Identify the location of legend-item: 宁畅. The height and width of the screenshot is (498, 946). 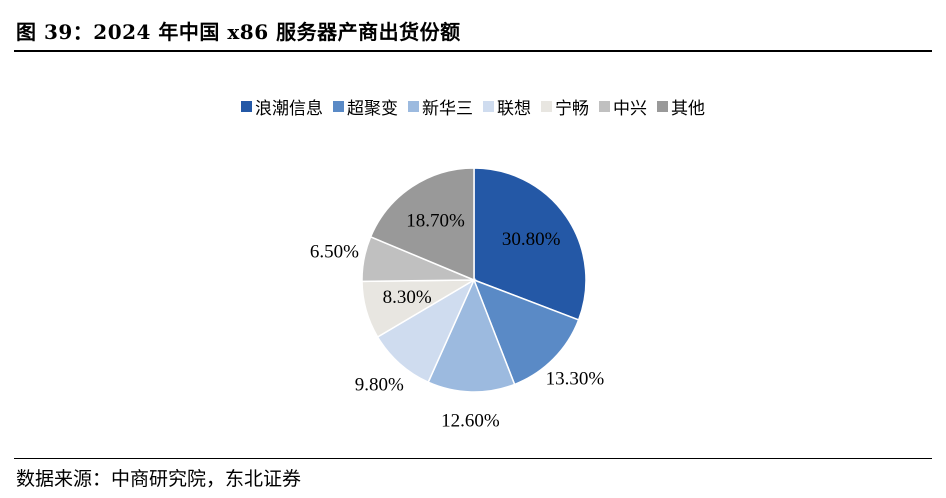
(565, 106).